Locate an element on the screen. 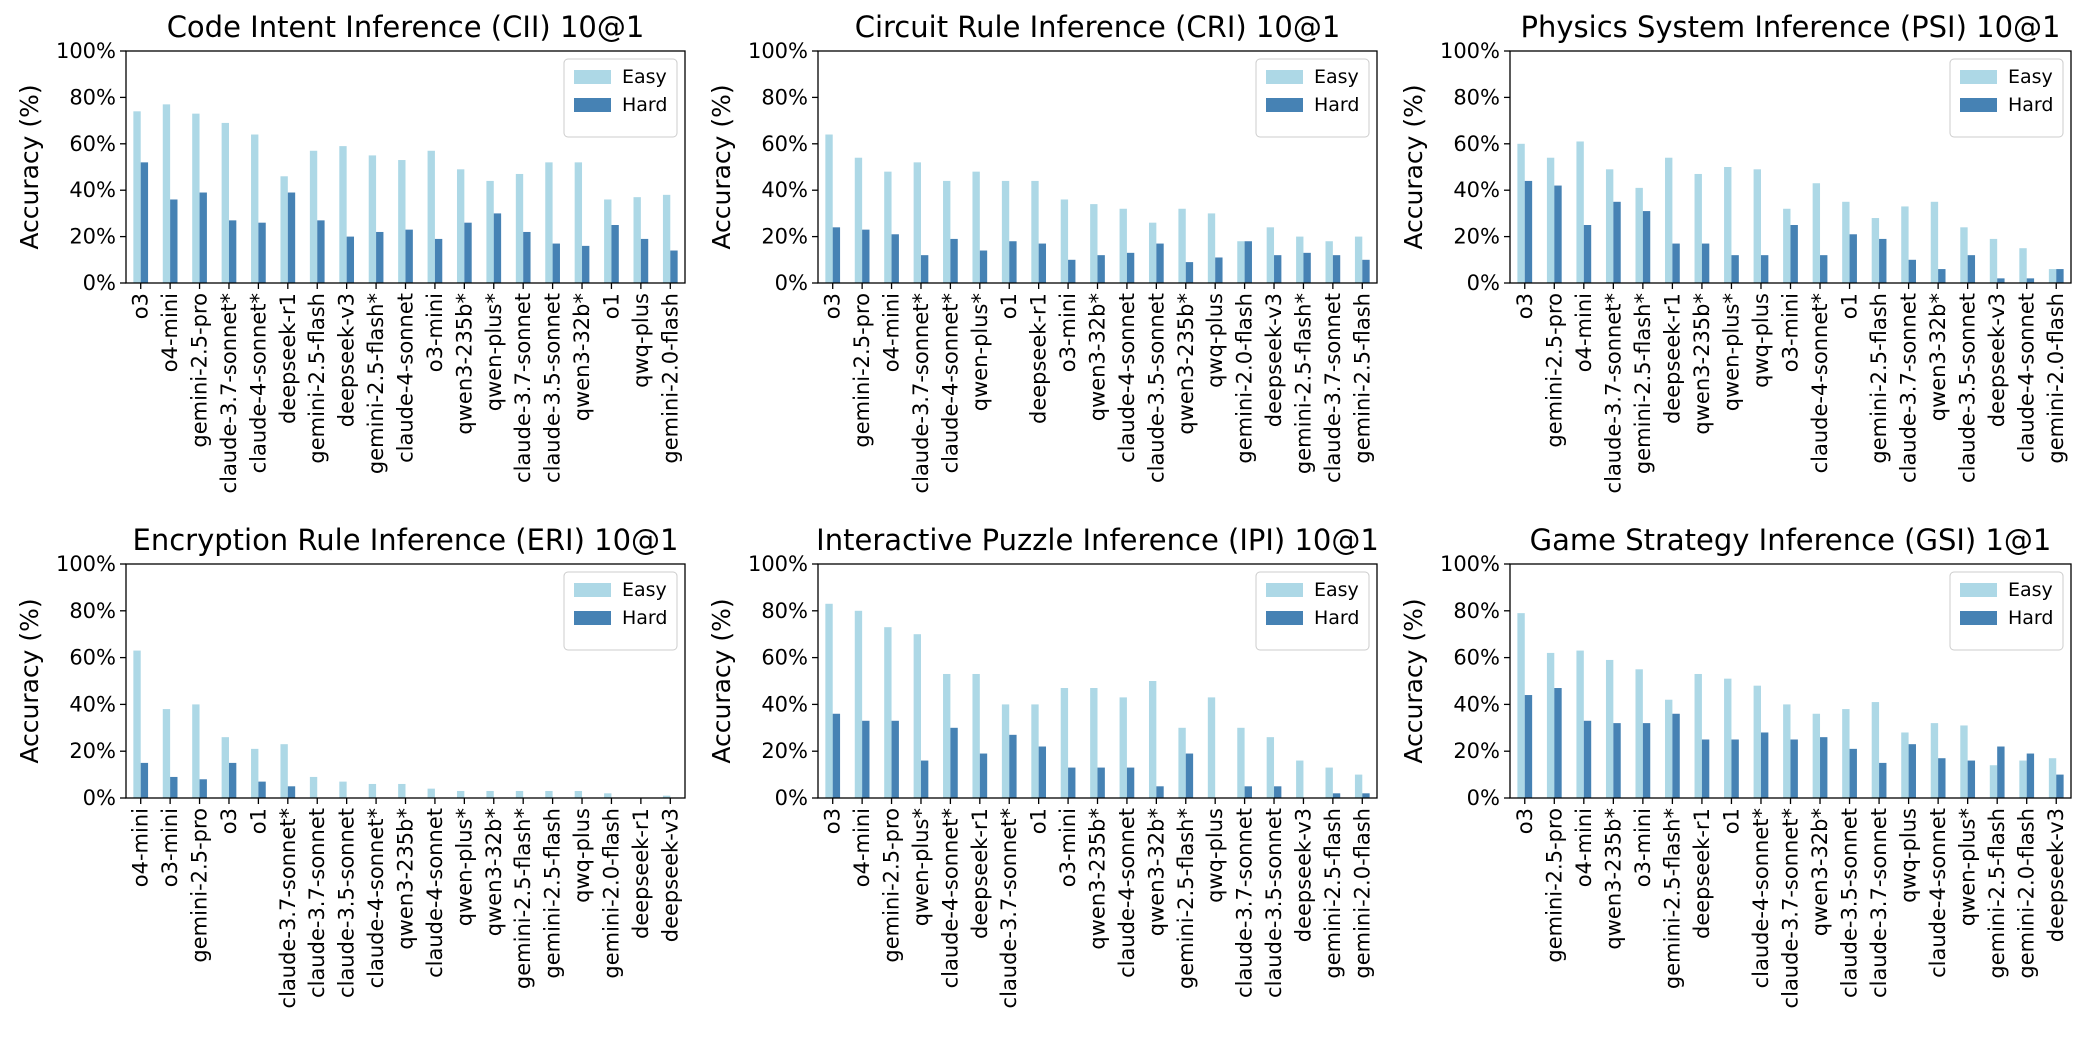  x-tick-label: claude-3.5-sonnet is located at coordinates (1850, 903).